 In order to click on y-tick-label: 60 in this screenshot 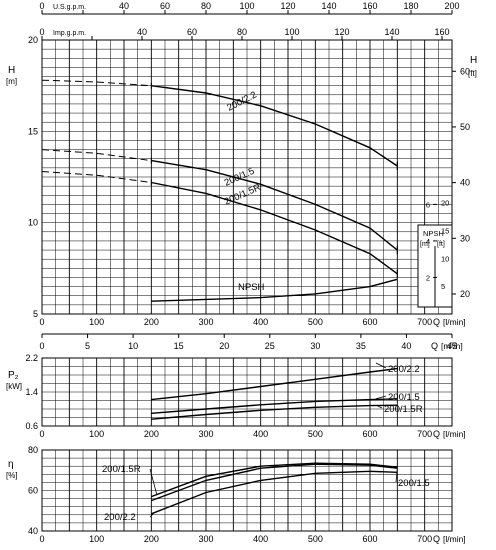, I will do `click(33, 491)`.